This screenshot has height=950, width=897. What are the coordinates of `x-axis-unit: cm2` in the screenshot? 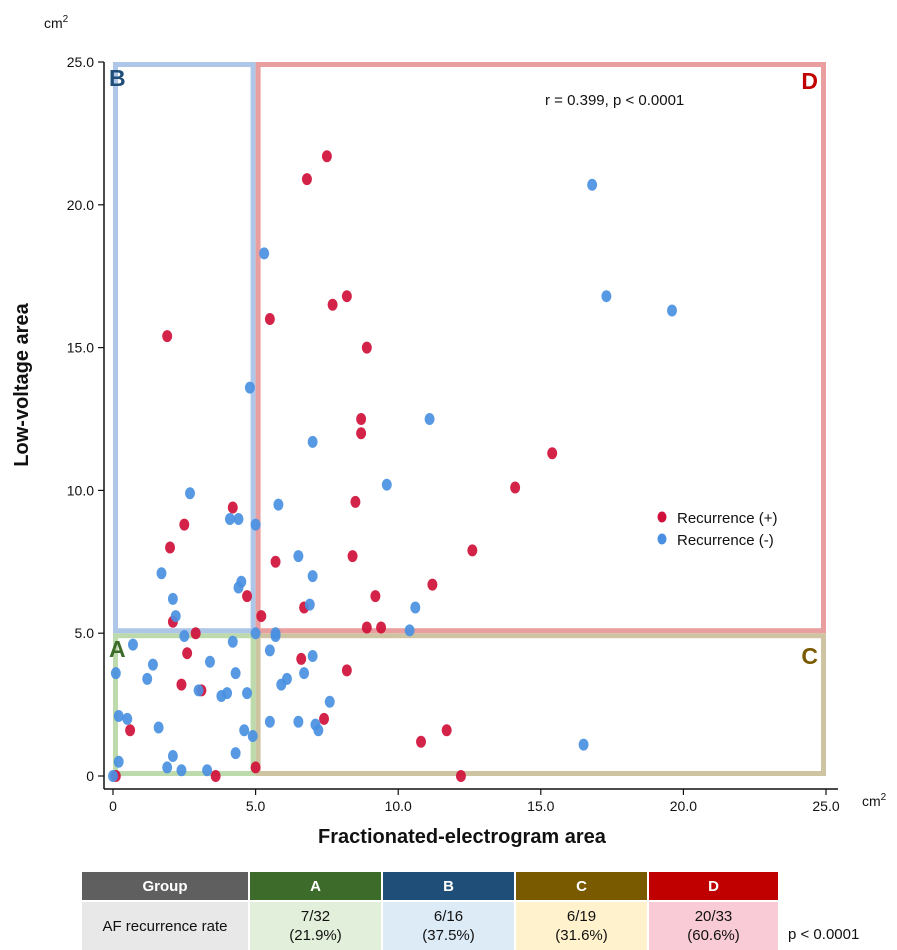 It's located at (874, 800).